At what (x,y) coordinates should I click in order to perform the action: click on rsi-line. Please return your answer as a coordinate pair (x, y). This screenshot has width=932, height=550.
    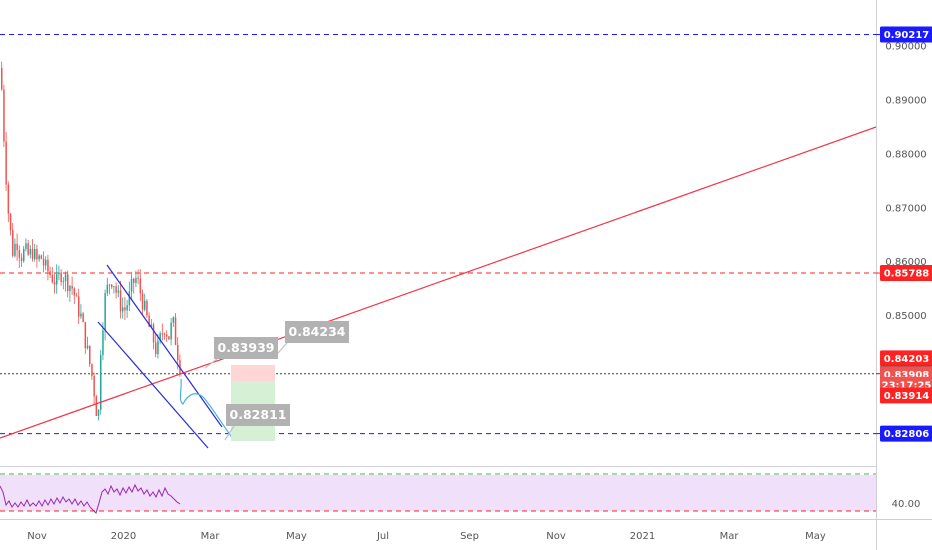
    Looking at the image, I should click on (90, 498).